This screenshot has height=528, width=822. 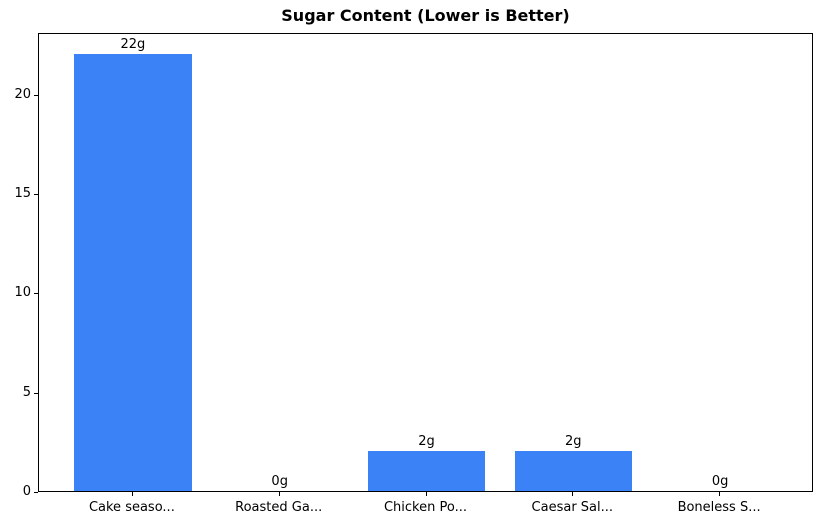 I want to click on y-tick-label: 20, so click(x=22, y=94).